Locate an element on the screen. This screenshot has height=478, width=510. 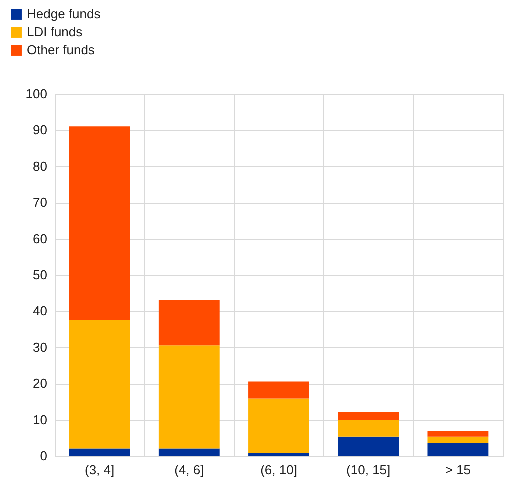
y-tick-label: 10 is located at coordinates (40, 420).